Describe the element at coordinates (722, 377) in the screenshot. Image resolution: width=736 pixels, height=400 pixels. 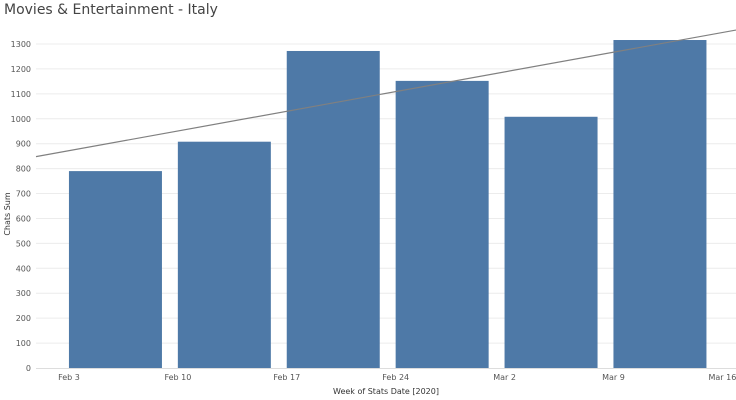
I see `x-tick-label: Mar 16` at that location.